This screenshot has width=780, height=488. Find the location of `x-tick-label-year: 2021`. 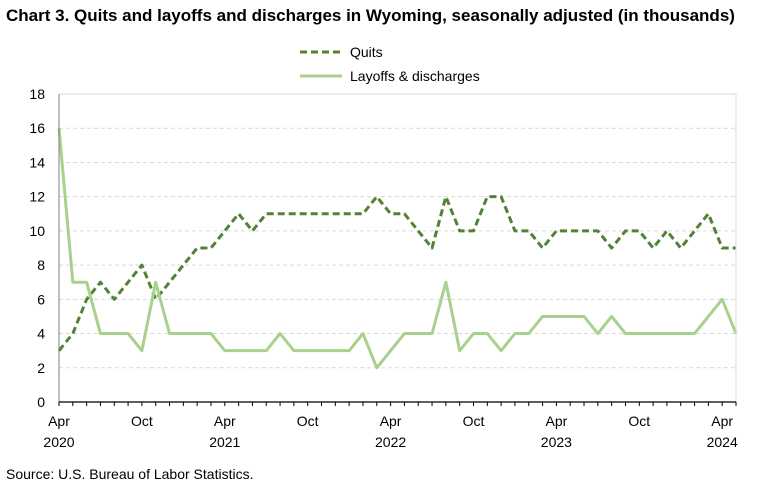

x-tick-label-year: 2021 is located at coordinates (224, 442).